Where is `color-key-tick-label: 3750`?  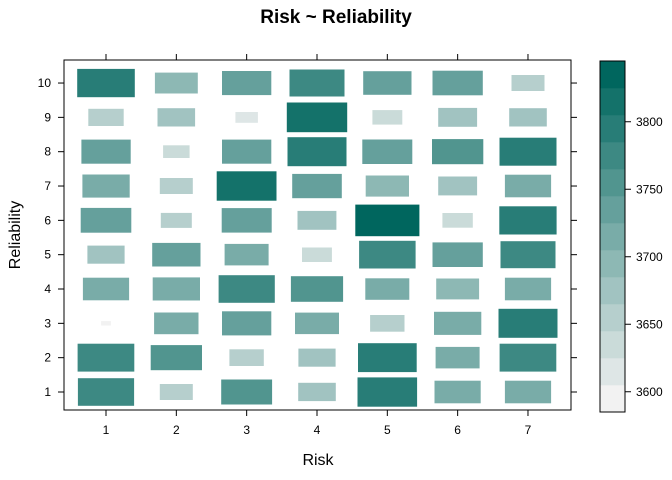 color-key-tick-label: 3750 is located at coordinates (649, 189).